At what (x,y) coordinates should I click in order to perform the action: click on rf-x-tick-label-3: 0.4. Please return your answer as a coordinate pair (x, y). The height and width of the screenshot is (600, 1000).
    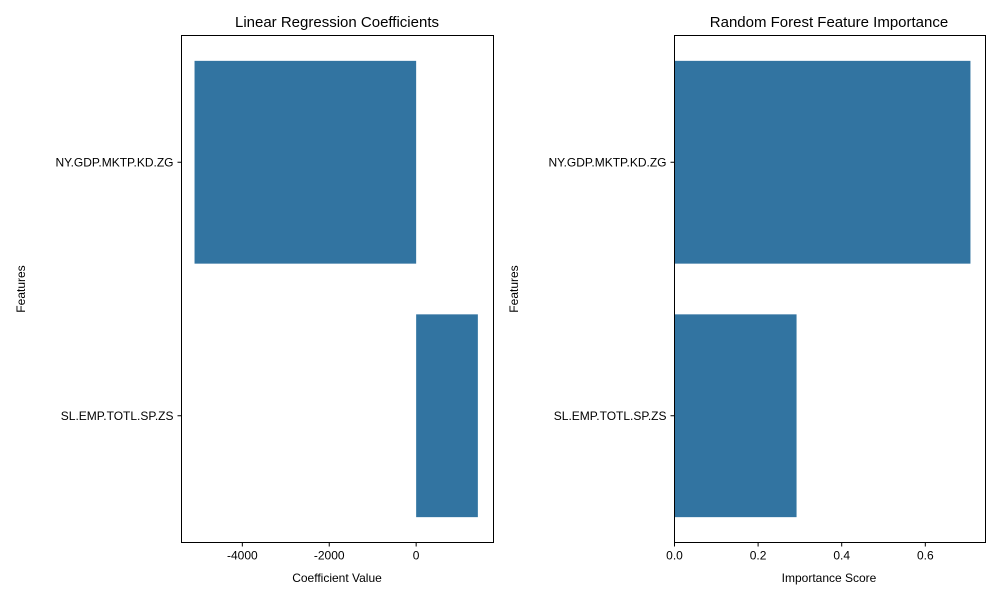
    Looking at the image, I should click on (841, 556).